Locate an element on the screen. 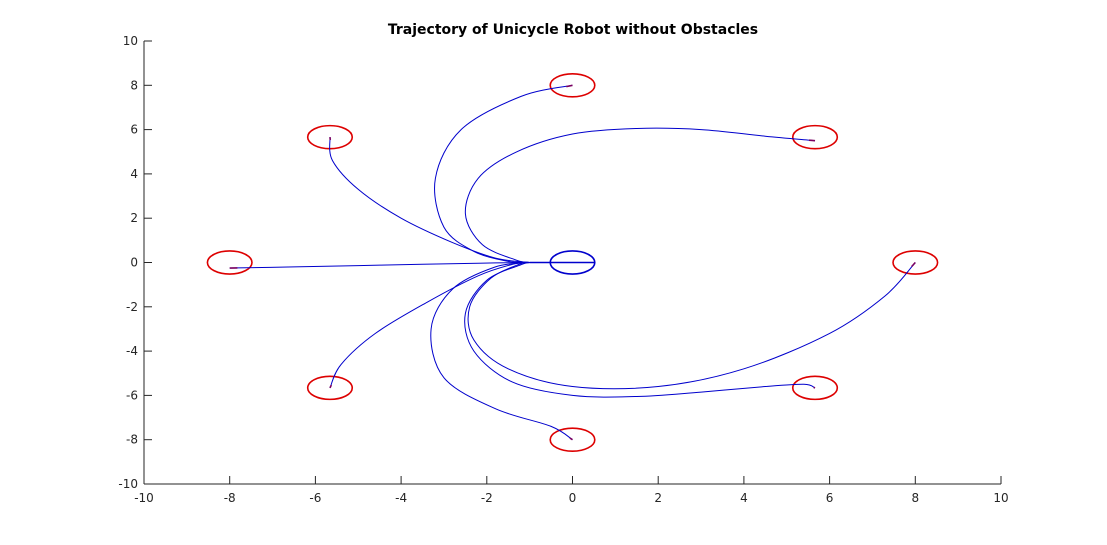 Image resolution: width=1107 pixels, height=545 pixels. y-tick-label: 10 is located at coordinates (130, 41).